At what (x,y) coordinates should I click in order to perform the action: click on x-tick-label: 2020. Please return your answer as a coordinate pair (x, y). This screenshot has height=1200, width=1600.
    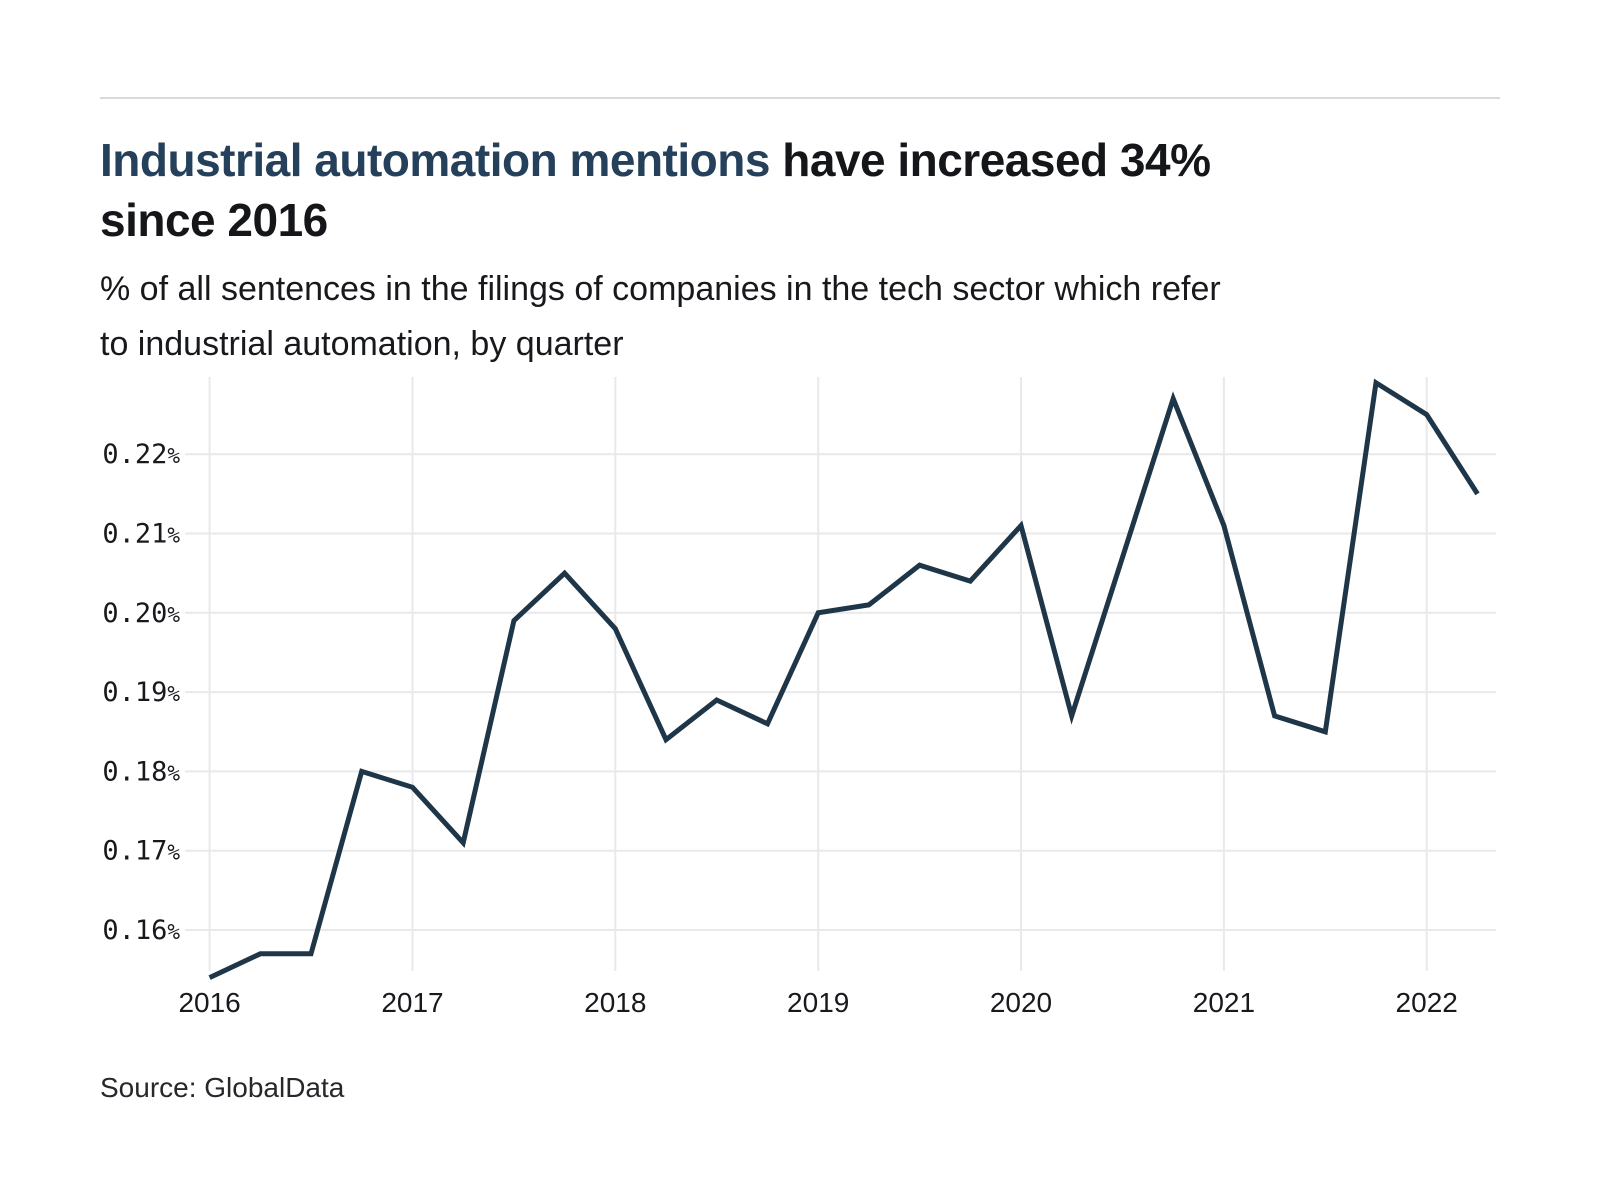
    Looking at the image, I should click on (1021, 1002).